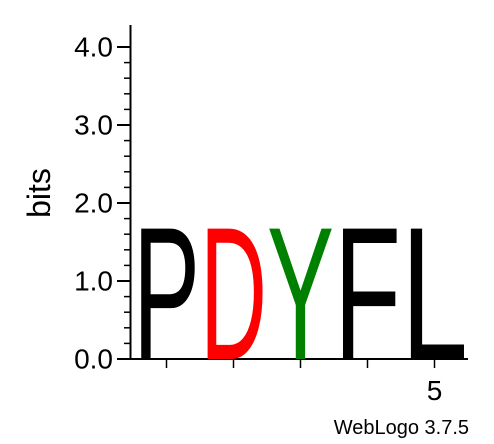  I want to click on y-tick-label: 1.0, so click(93, 281).